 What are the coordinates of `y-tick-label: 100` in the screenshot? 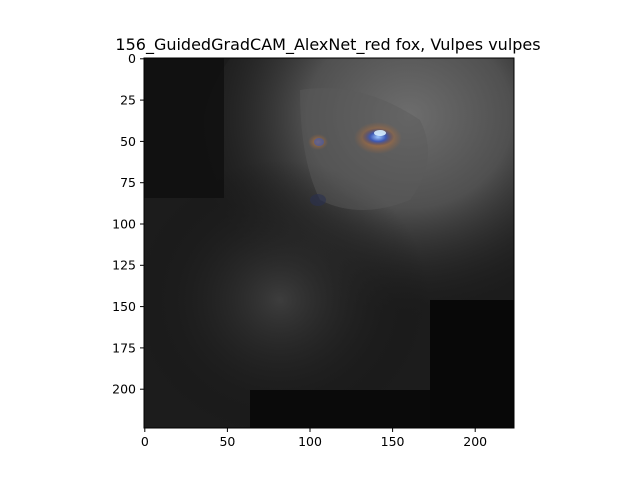 It's located at (124, 223).